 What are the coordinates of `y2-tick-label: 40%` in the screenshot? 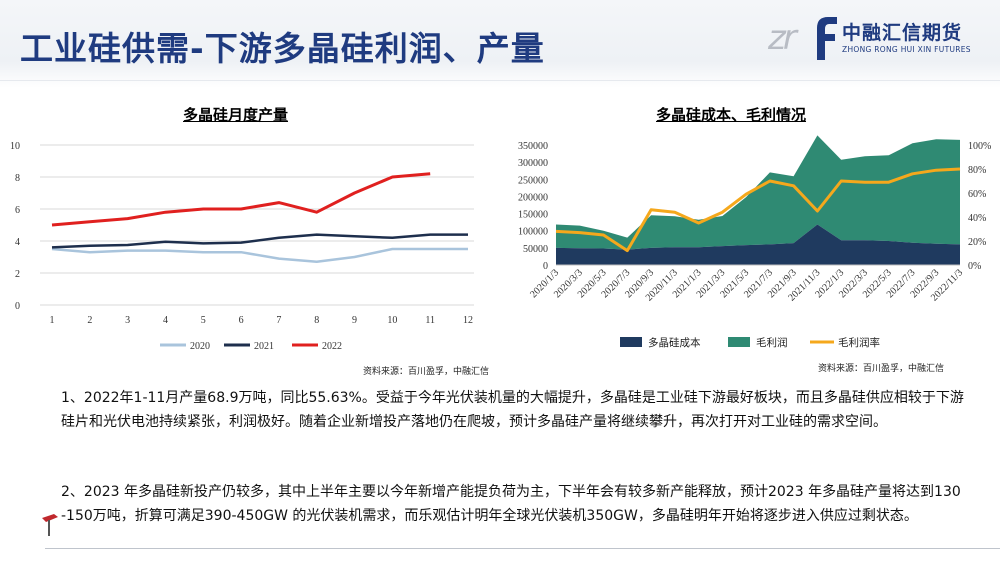 It's located at (977, 218).